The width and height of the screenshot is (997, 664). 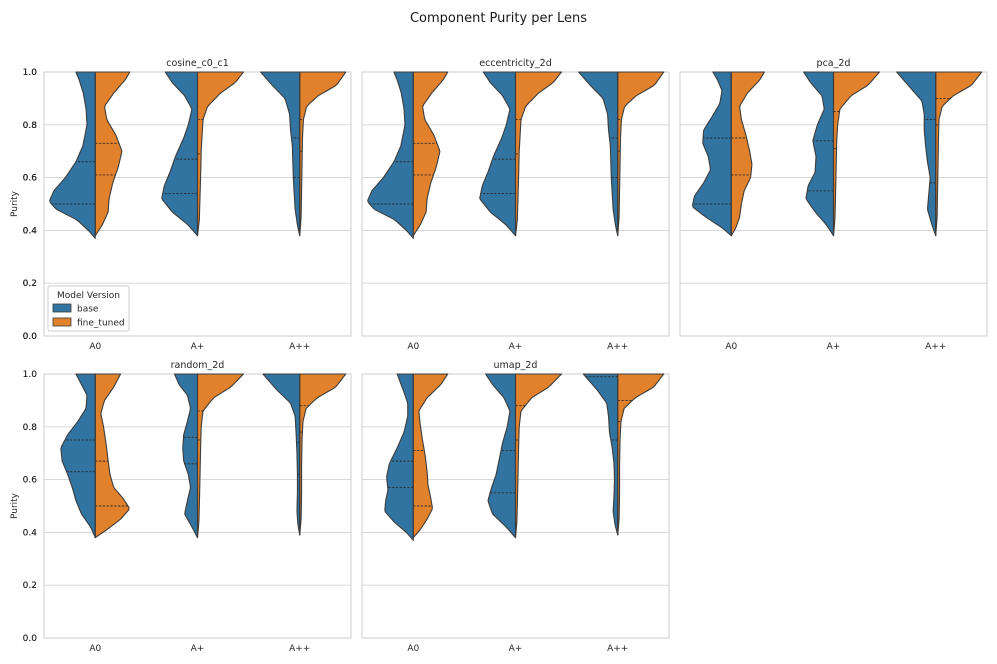 I want to click on legend-swatch-base, so click(x=62, y=308).